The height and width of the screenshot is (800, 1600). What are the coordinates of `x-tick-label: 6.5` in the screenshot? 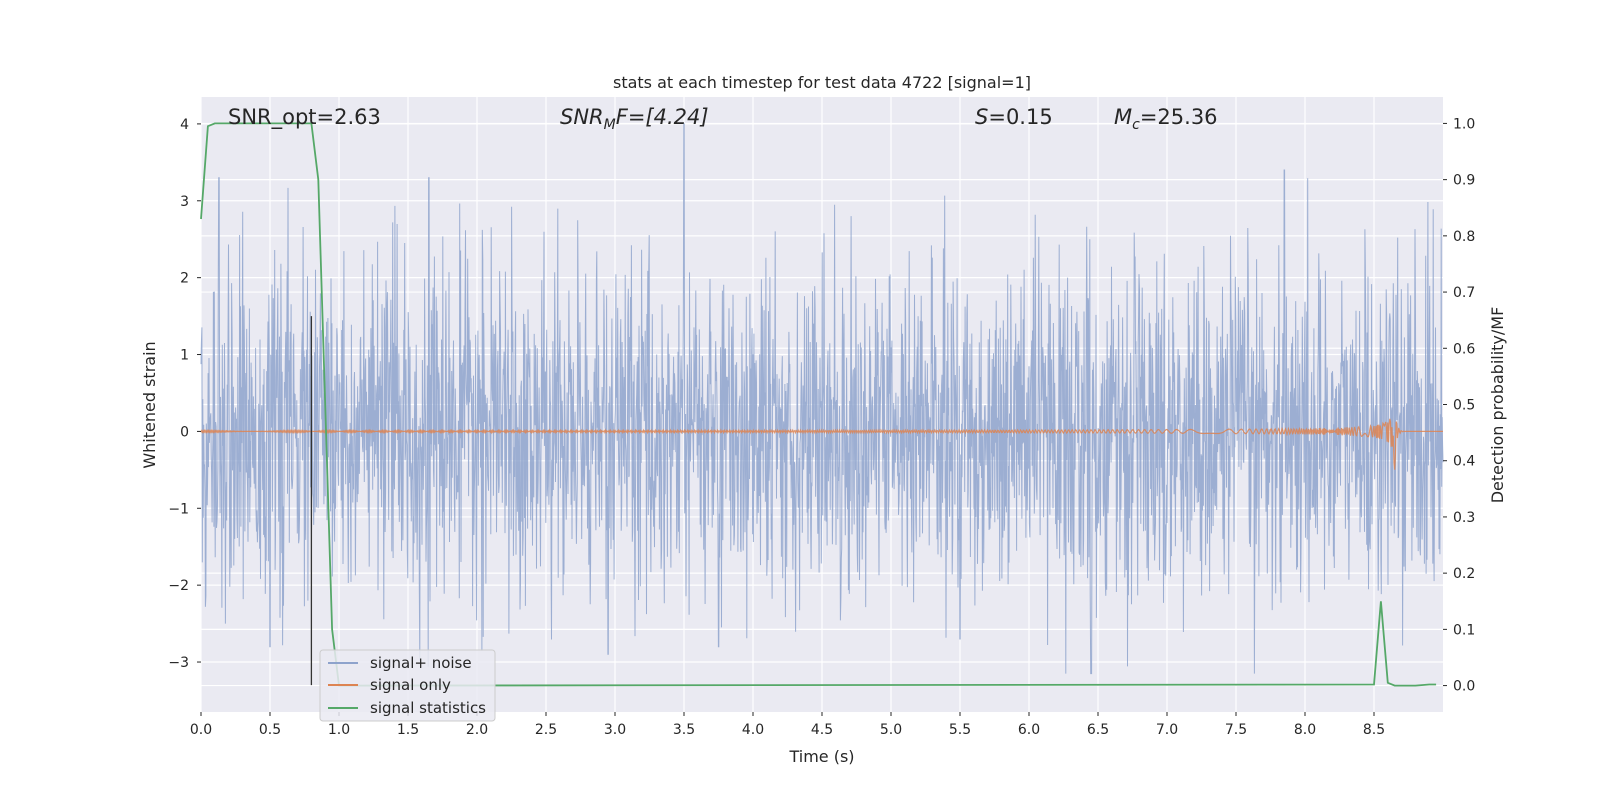 It's located at (1098, 730).